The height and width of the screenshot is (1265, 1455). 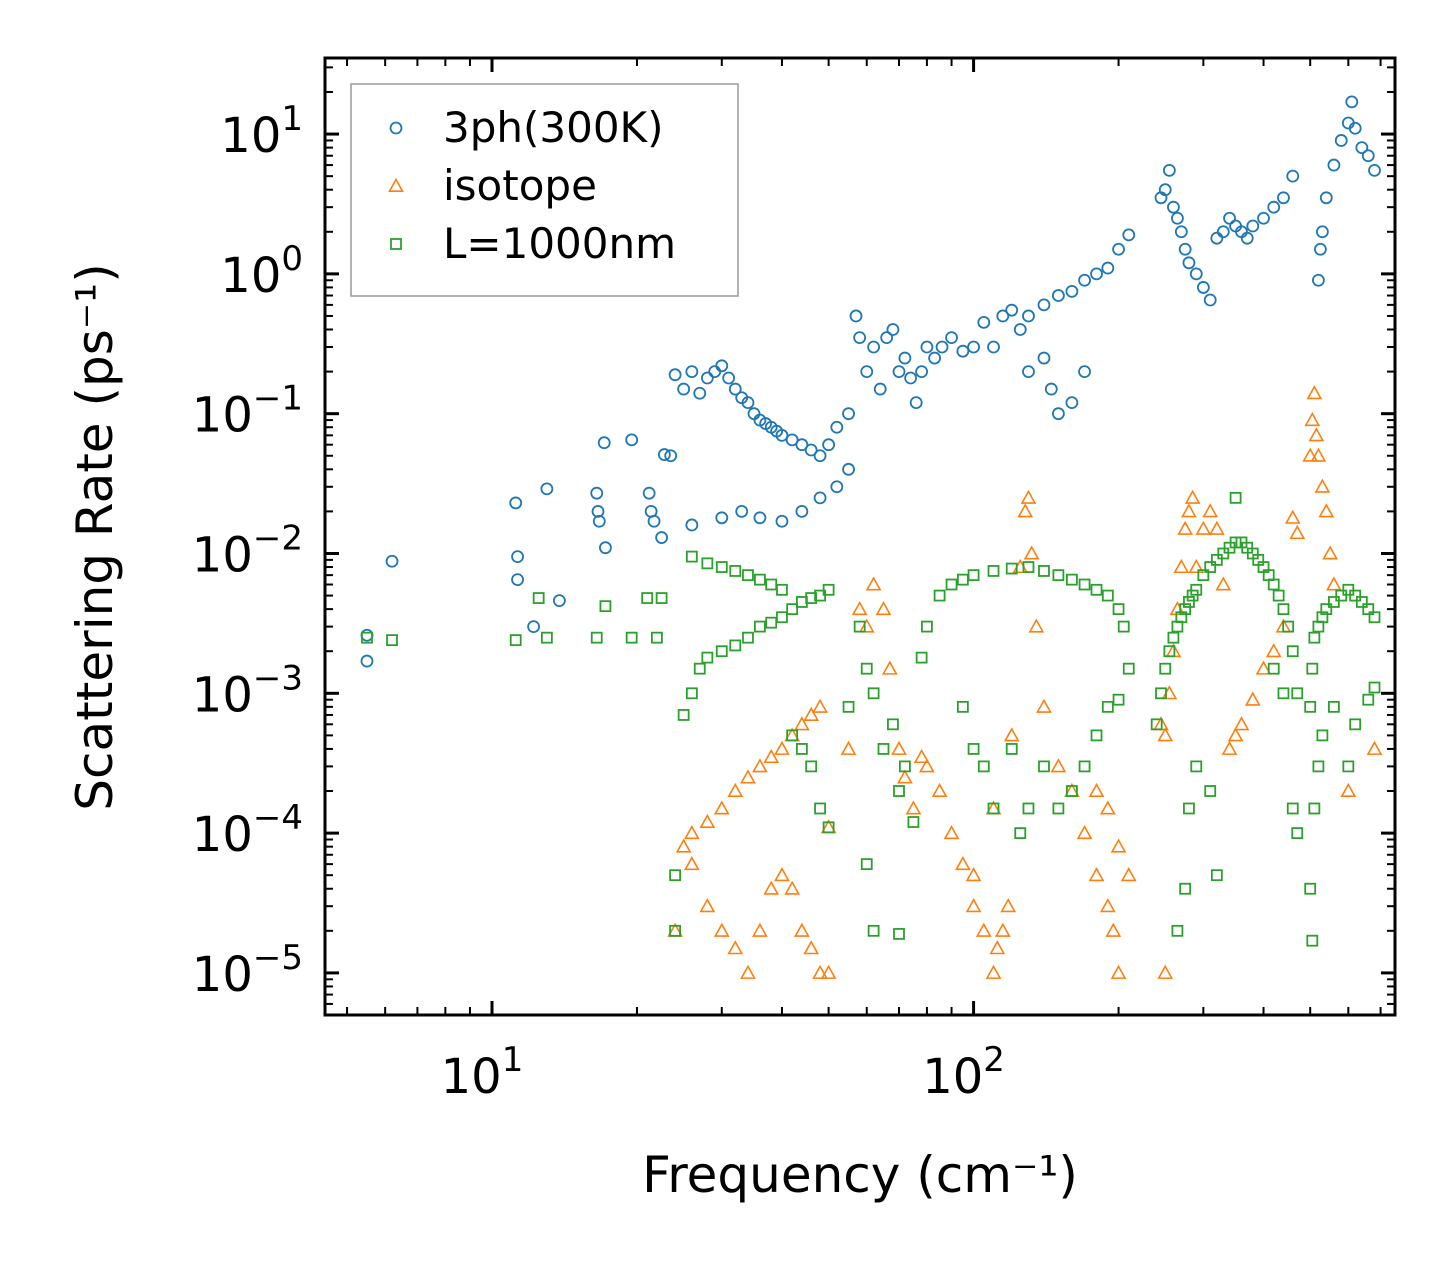 I want to click on y-tick-label: 10⁰, so click(x=261, y=271).